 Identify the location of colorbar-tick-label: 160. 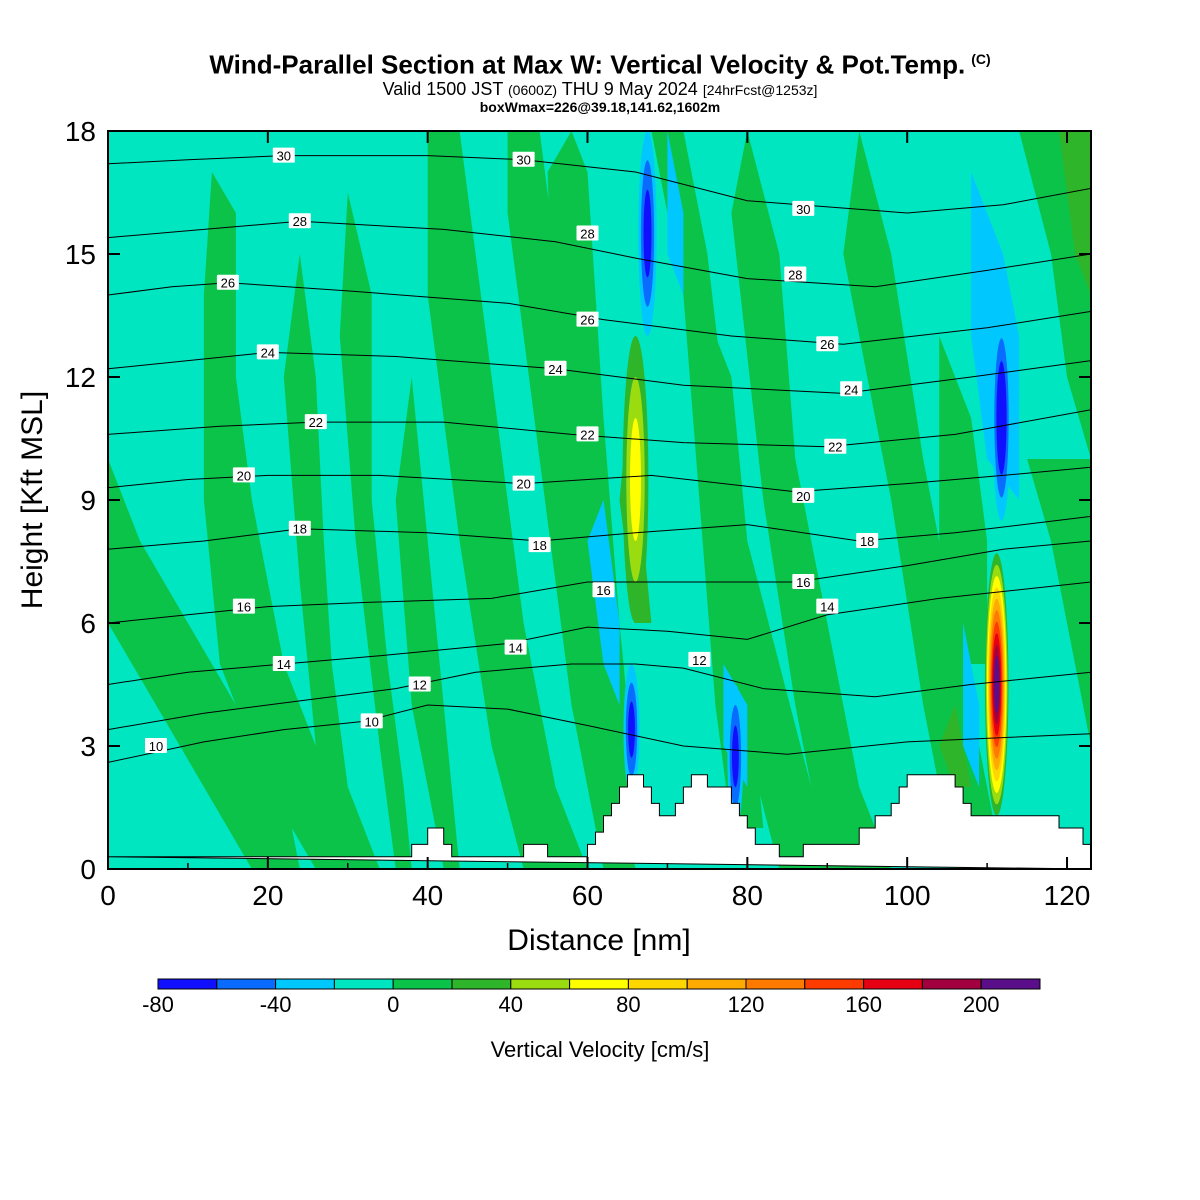
(863, 1004).